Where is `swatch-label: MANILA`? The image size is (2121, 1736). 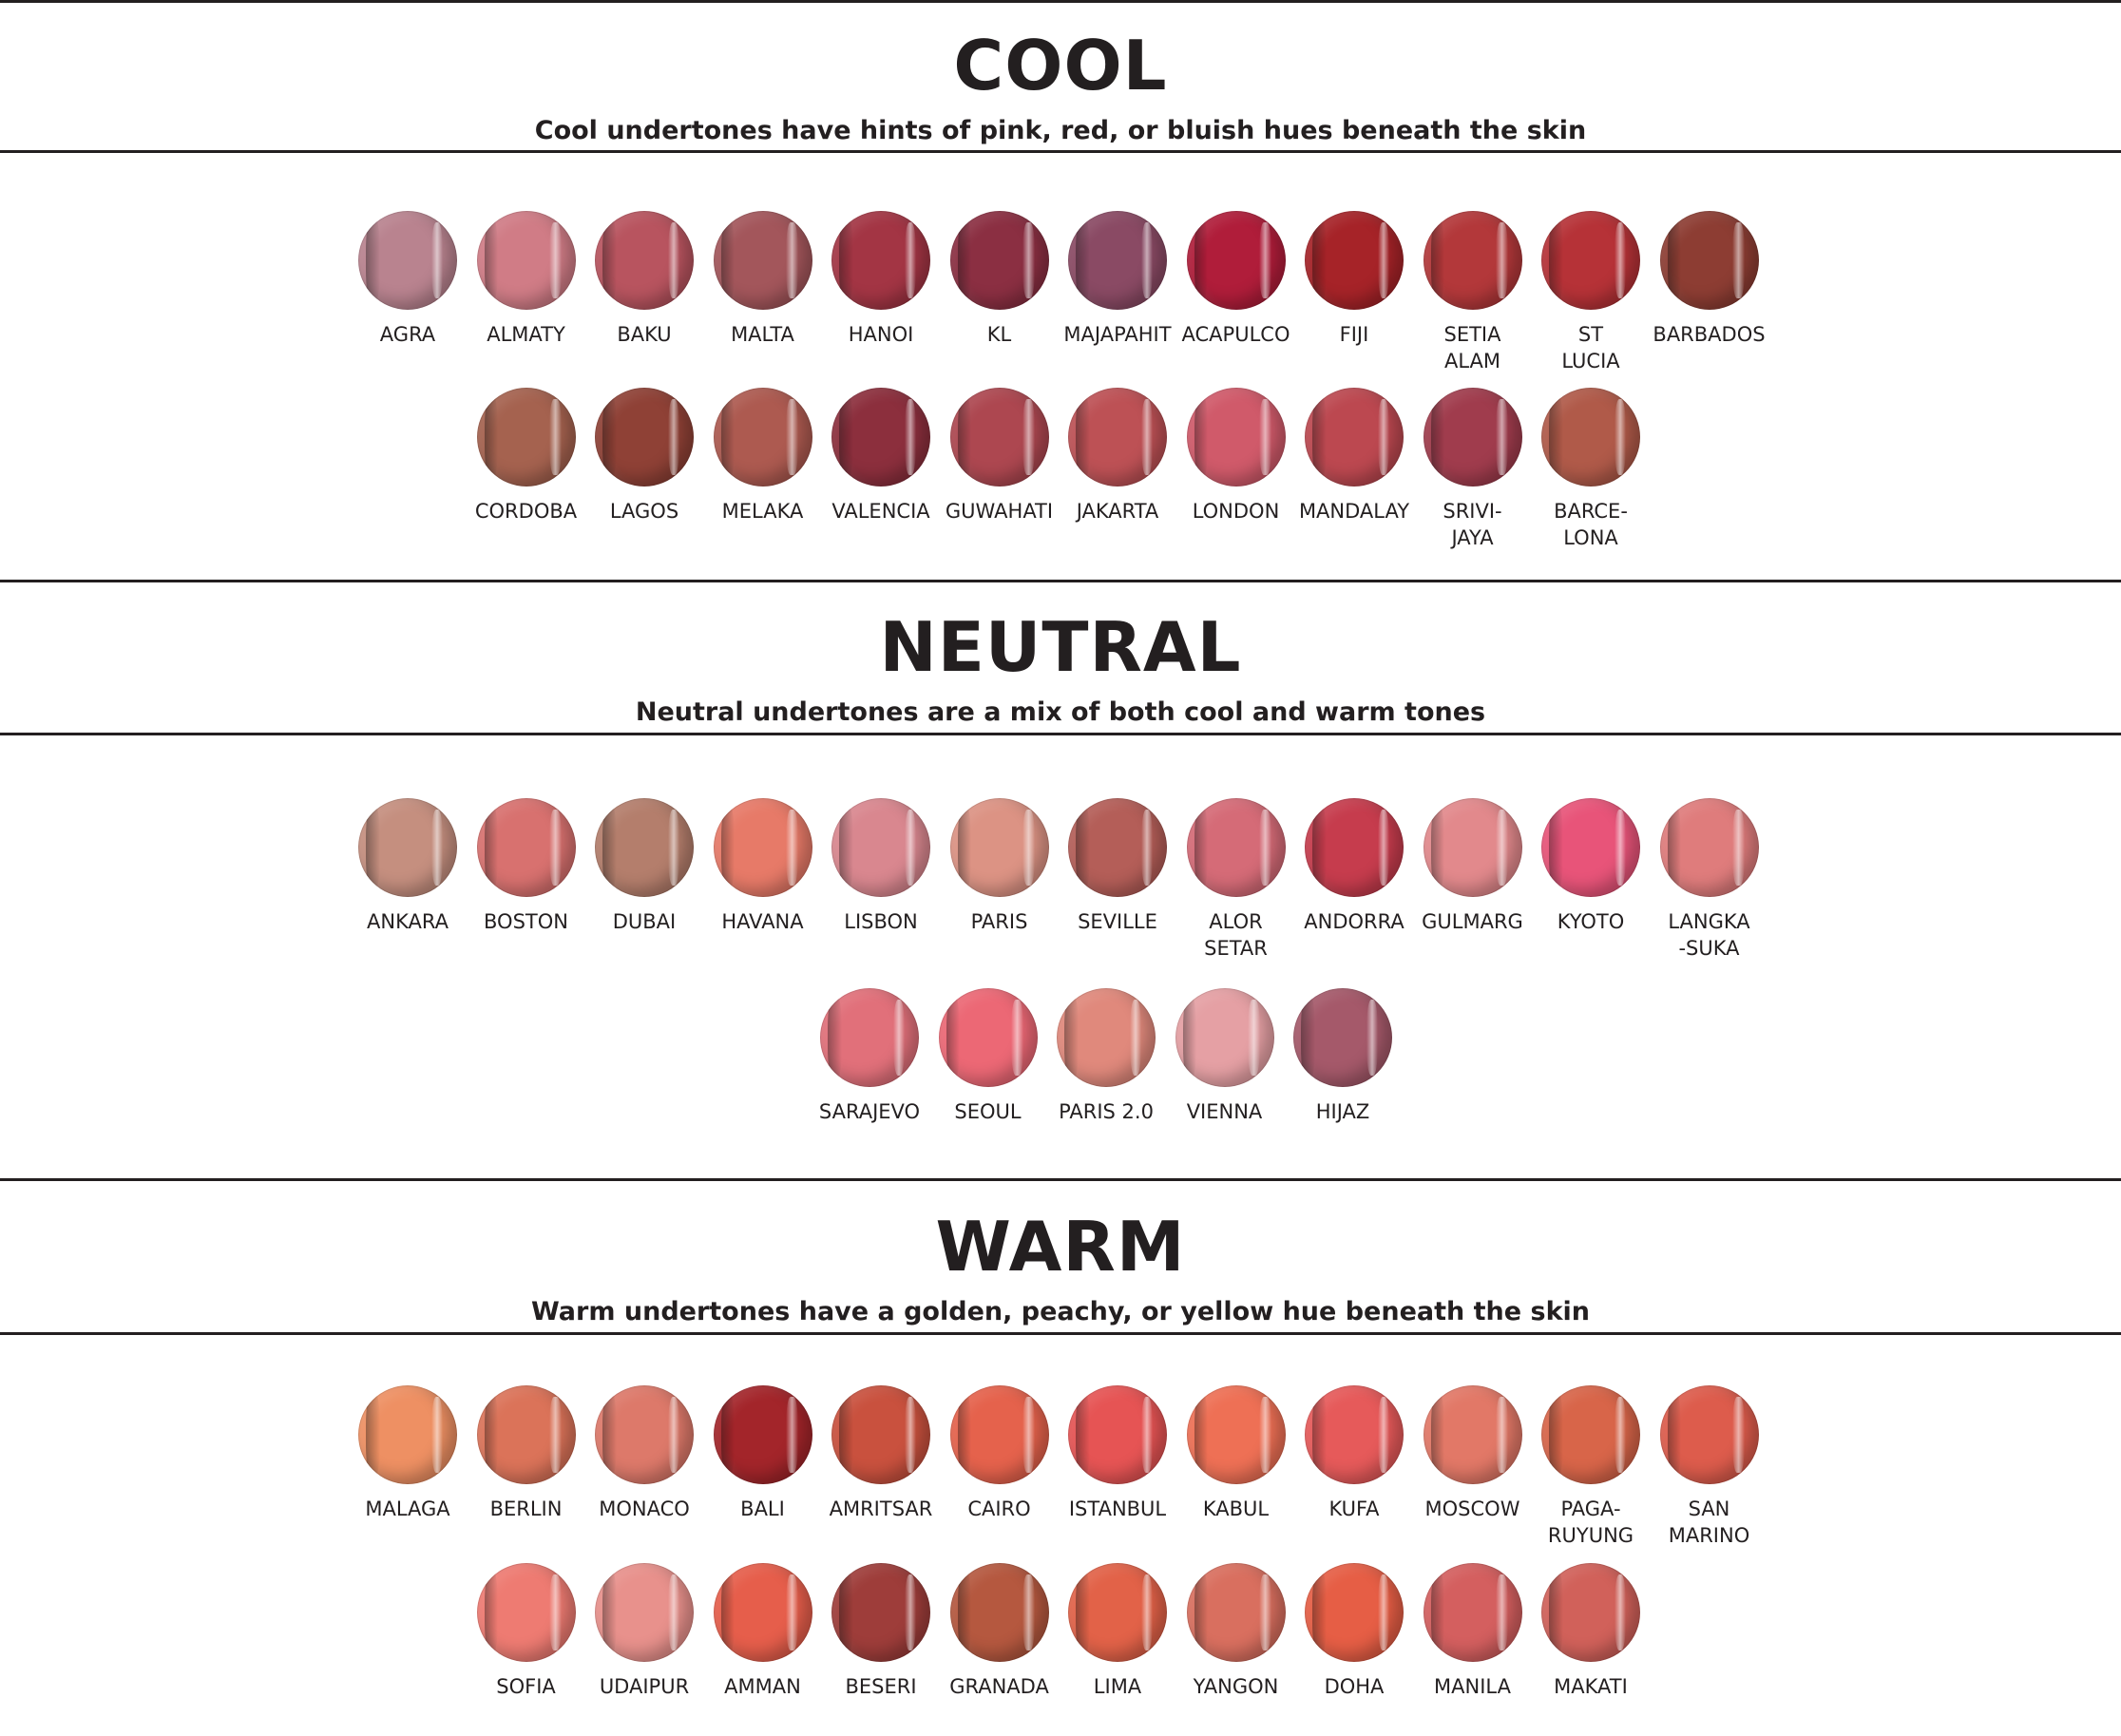
swatch-label: MANILA is located at coordinates (1472, 1686).